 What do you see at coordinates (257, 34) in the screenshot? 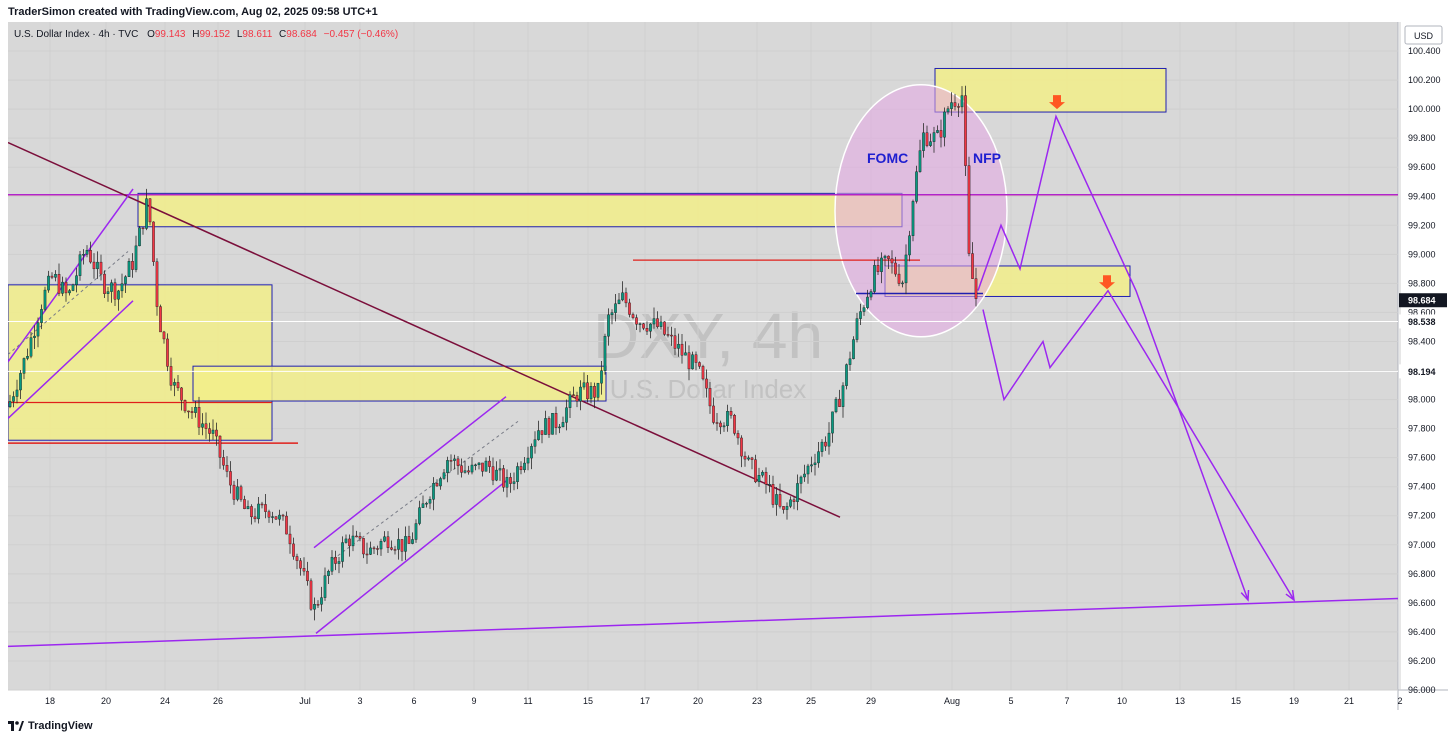
I see `ohlc-l-value: 98.611` at bounding box center [257, 34].